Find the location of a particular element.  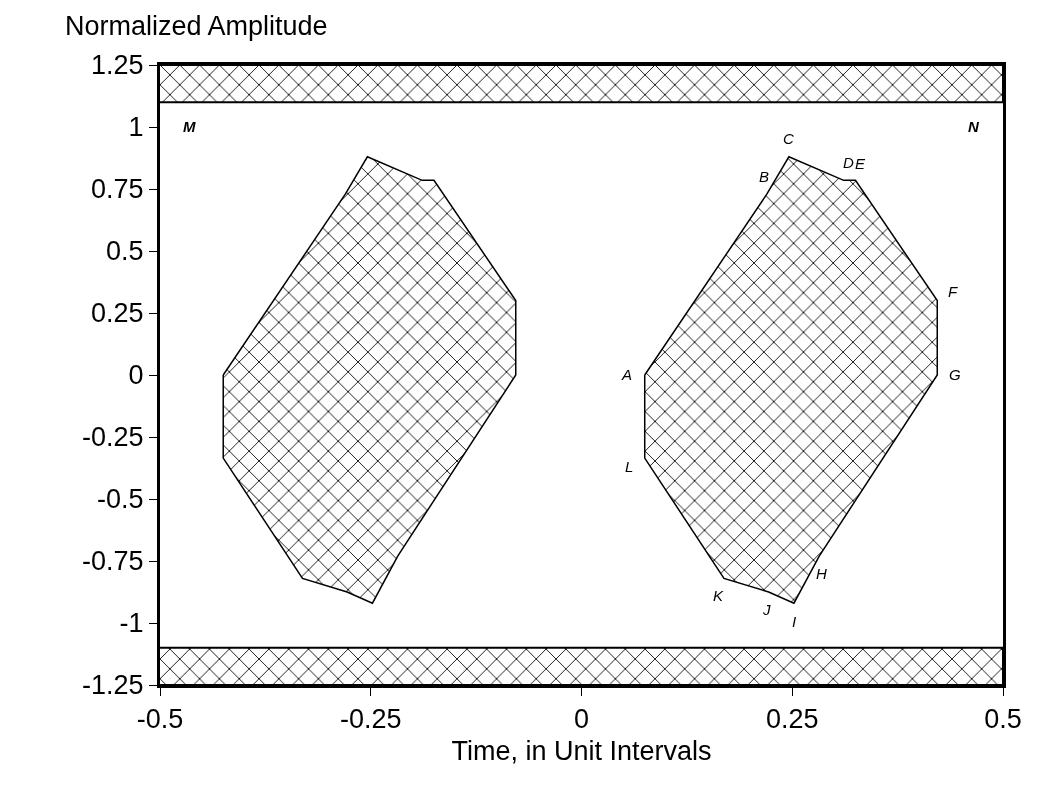

y-tick-label: -0.5 is located at coordinates (120, 499).